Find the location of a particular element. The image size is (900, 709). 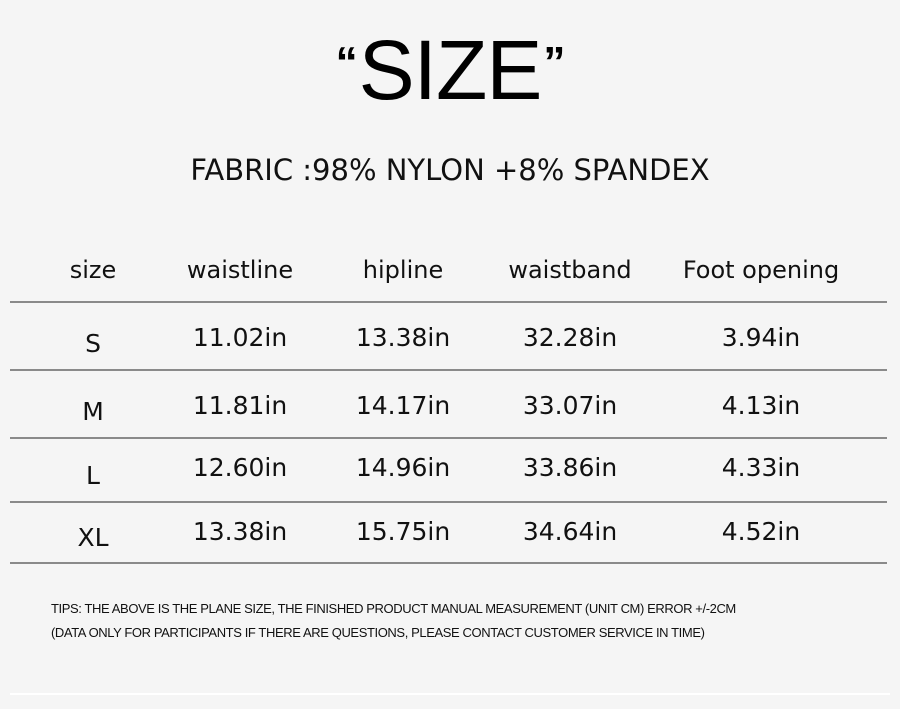

header-foot-opening: Foot opening is located at coordinates (761, 270).